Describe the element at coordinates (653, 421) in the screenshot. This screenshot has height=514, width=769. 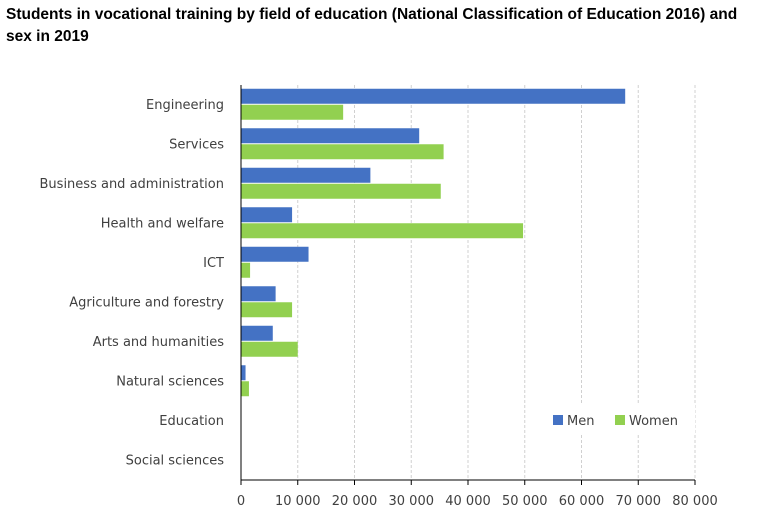
I see `legend-label-women: Women` at that location.